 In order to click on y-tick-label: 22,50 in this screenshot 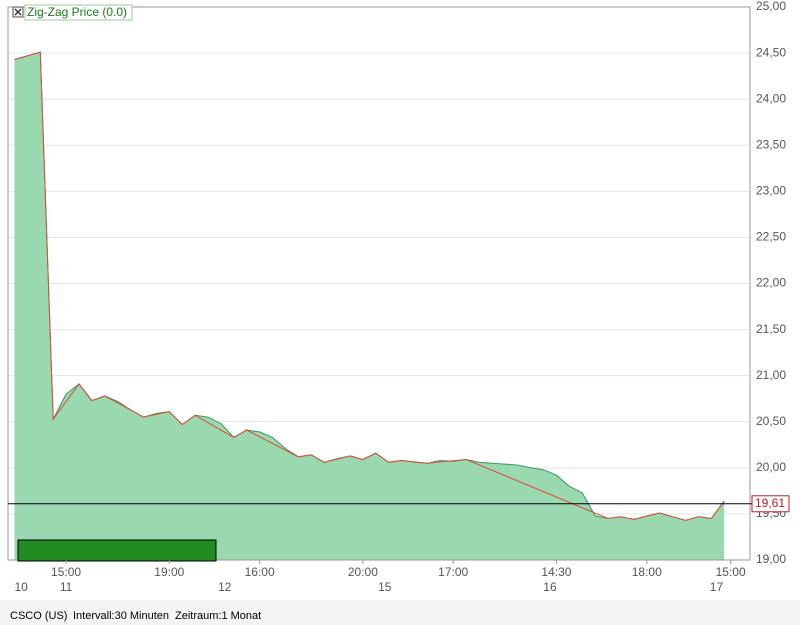, I will do `click(771, 237)`.